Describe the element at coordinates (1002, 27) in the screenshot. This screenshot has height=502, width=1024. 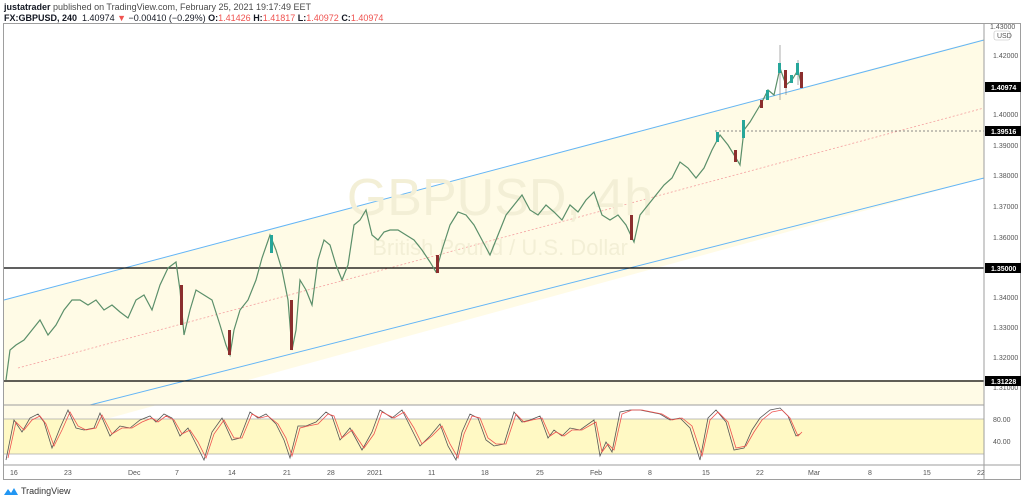
I see `svg-text: 1.43000` at that location.